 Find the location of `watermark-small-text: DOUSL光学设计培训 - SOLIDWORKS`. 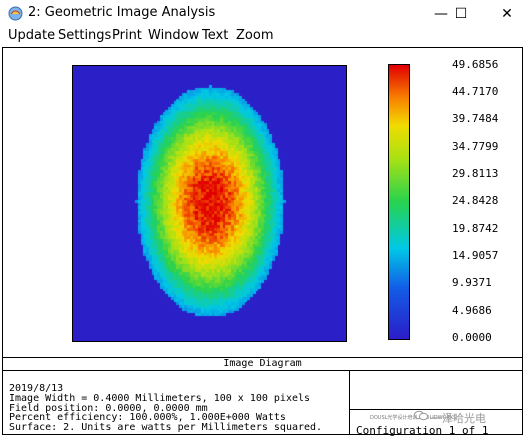

watermark-small-text: DOUSL光学设计培训 - SOLIDWORKS is located at coordinates (413, 418).